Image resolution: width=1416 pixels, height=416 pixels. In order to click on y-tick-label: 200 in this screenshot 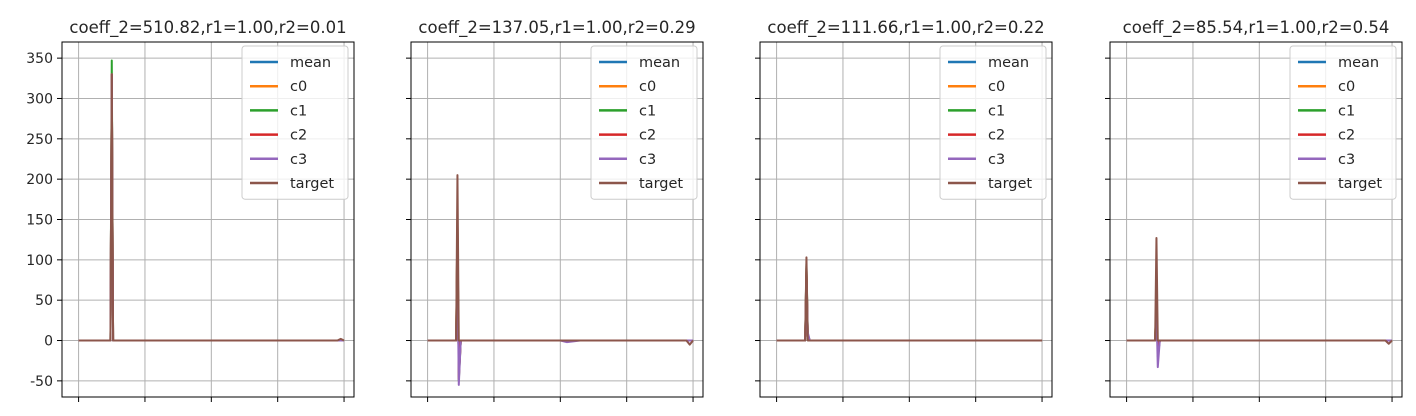, I will do `click(39, 180)`.